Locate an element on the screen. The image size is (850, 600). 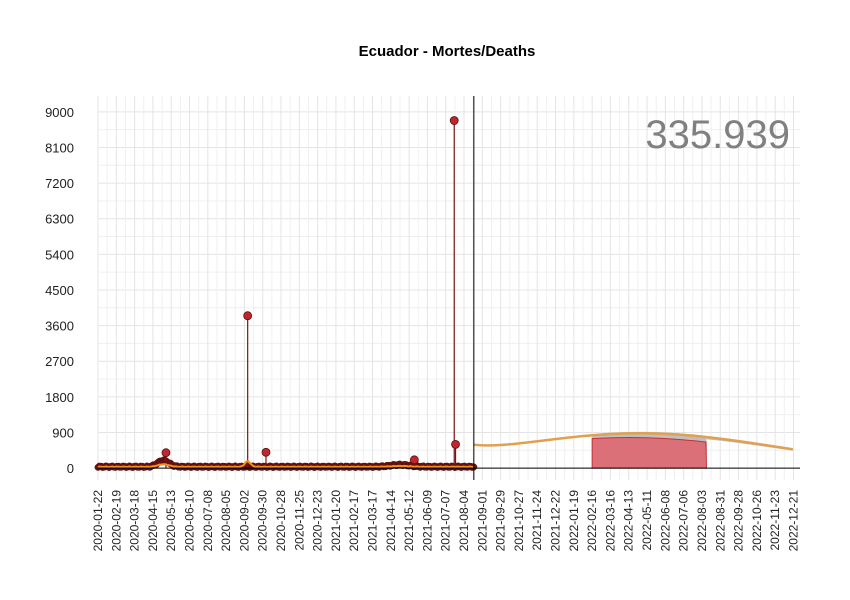
y-tick-label: 0 is located at coordinates (70, 468).